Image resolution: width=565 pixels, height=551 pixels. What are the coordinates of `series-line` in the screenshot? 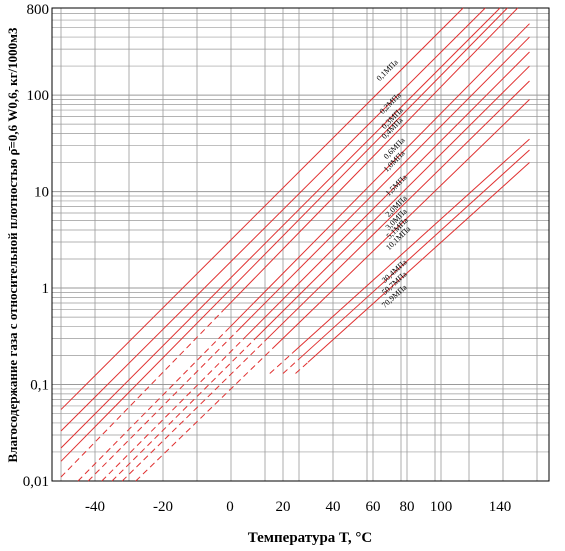 It's located at (418, 262).